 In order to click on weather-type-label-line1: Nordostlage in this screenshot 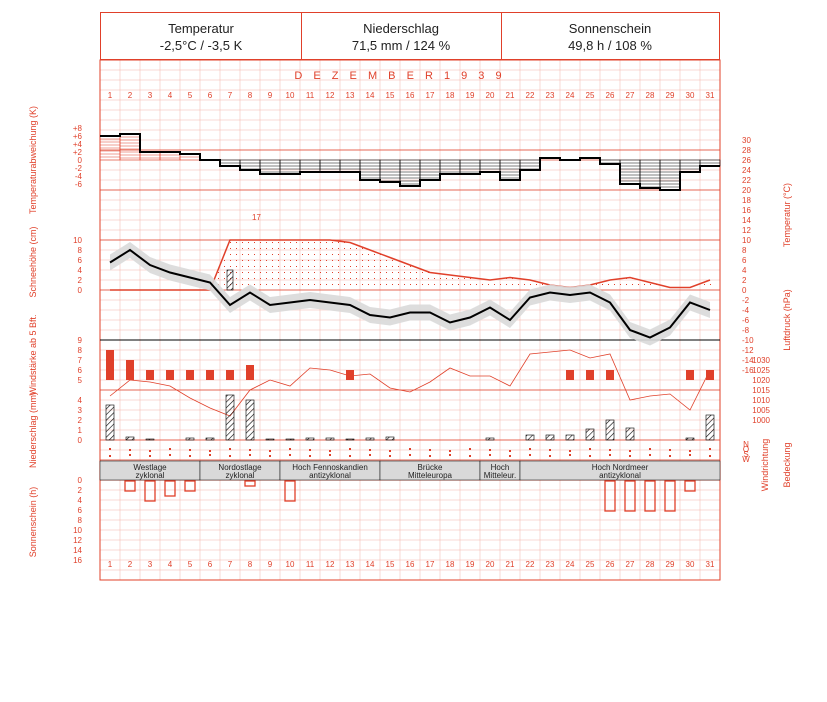, I will do `click(240, 467)`.